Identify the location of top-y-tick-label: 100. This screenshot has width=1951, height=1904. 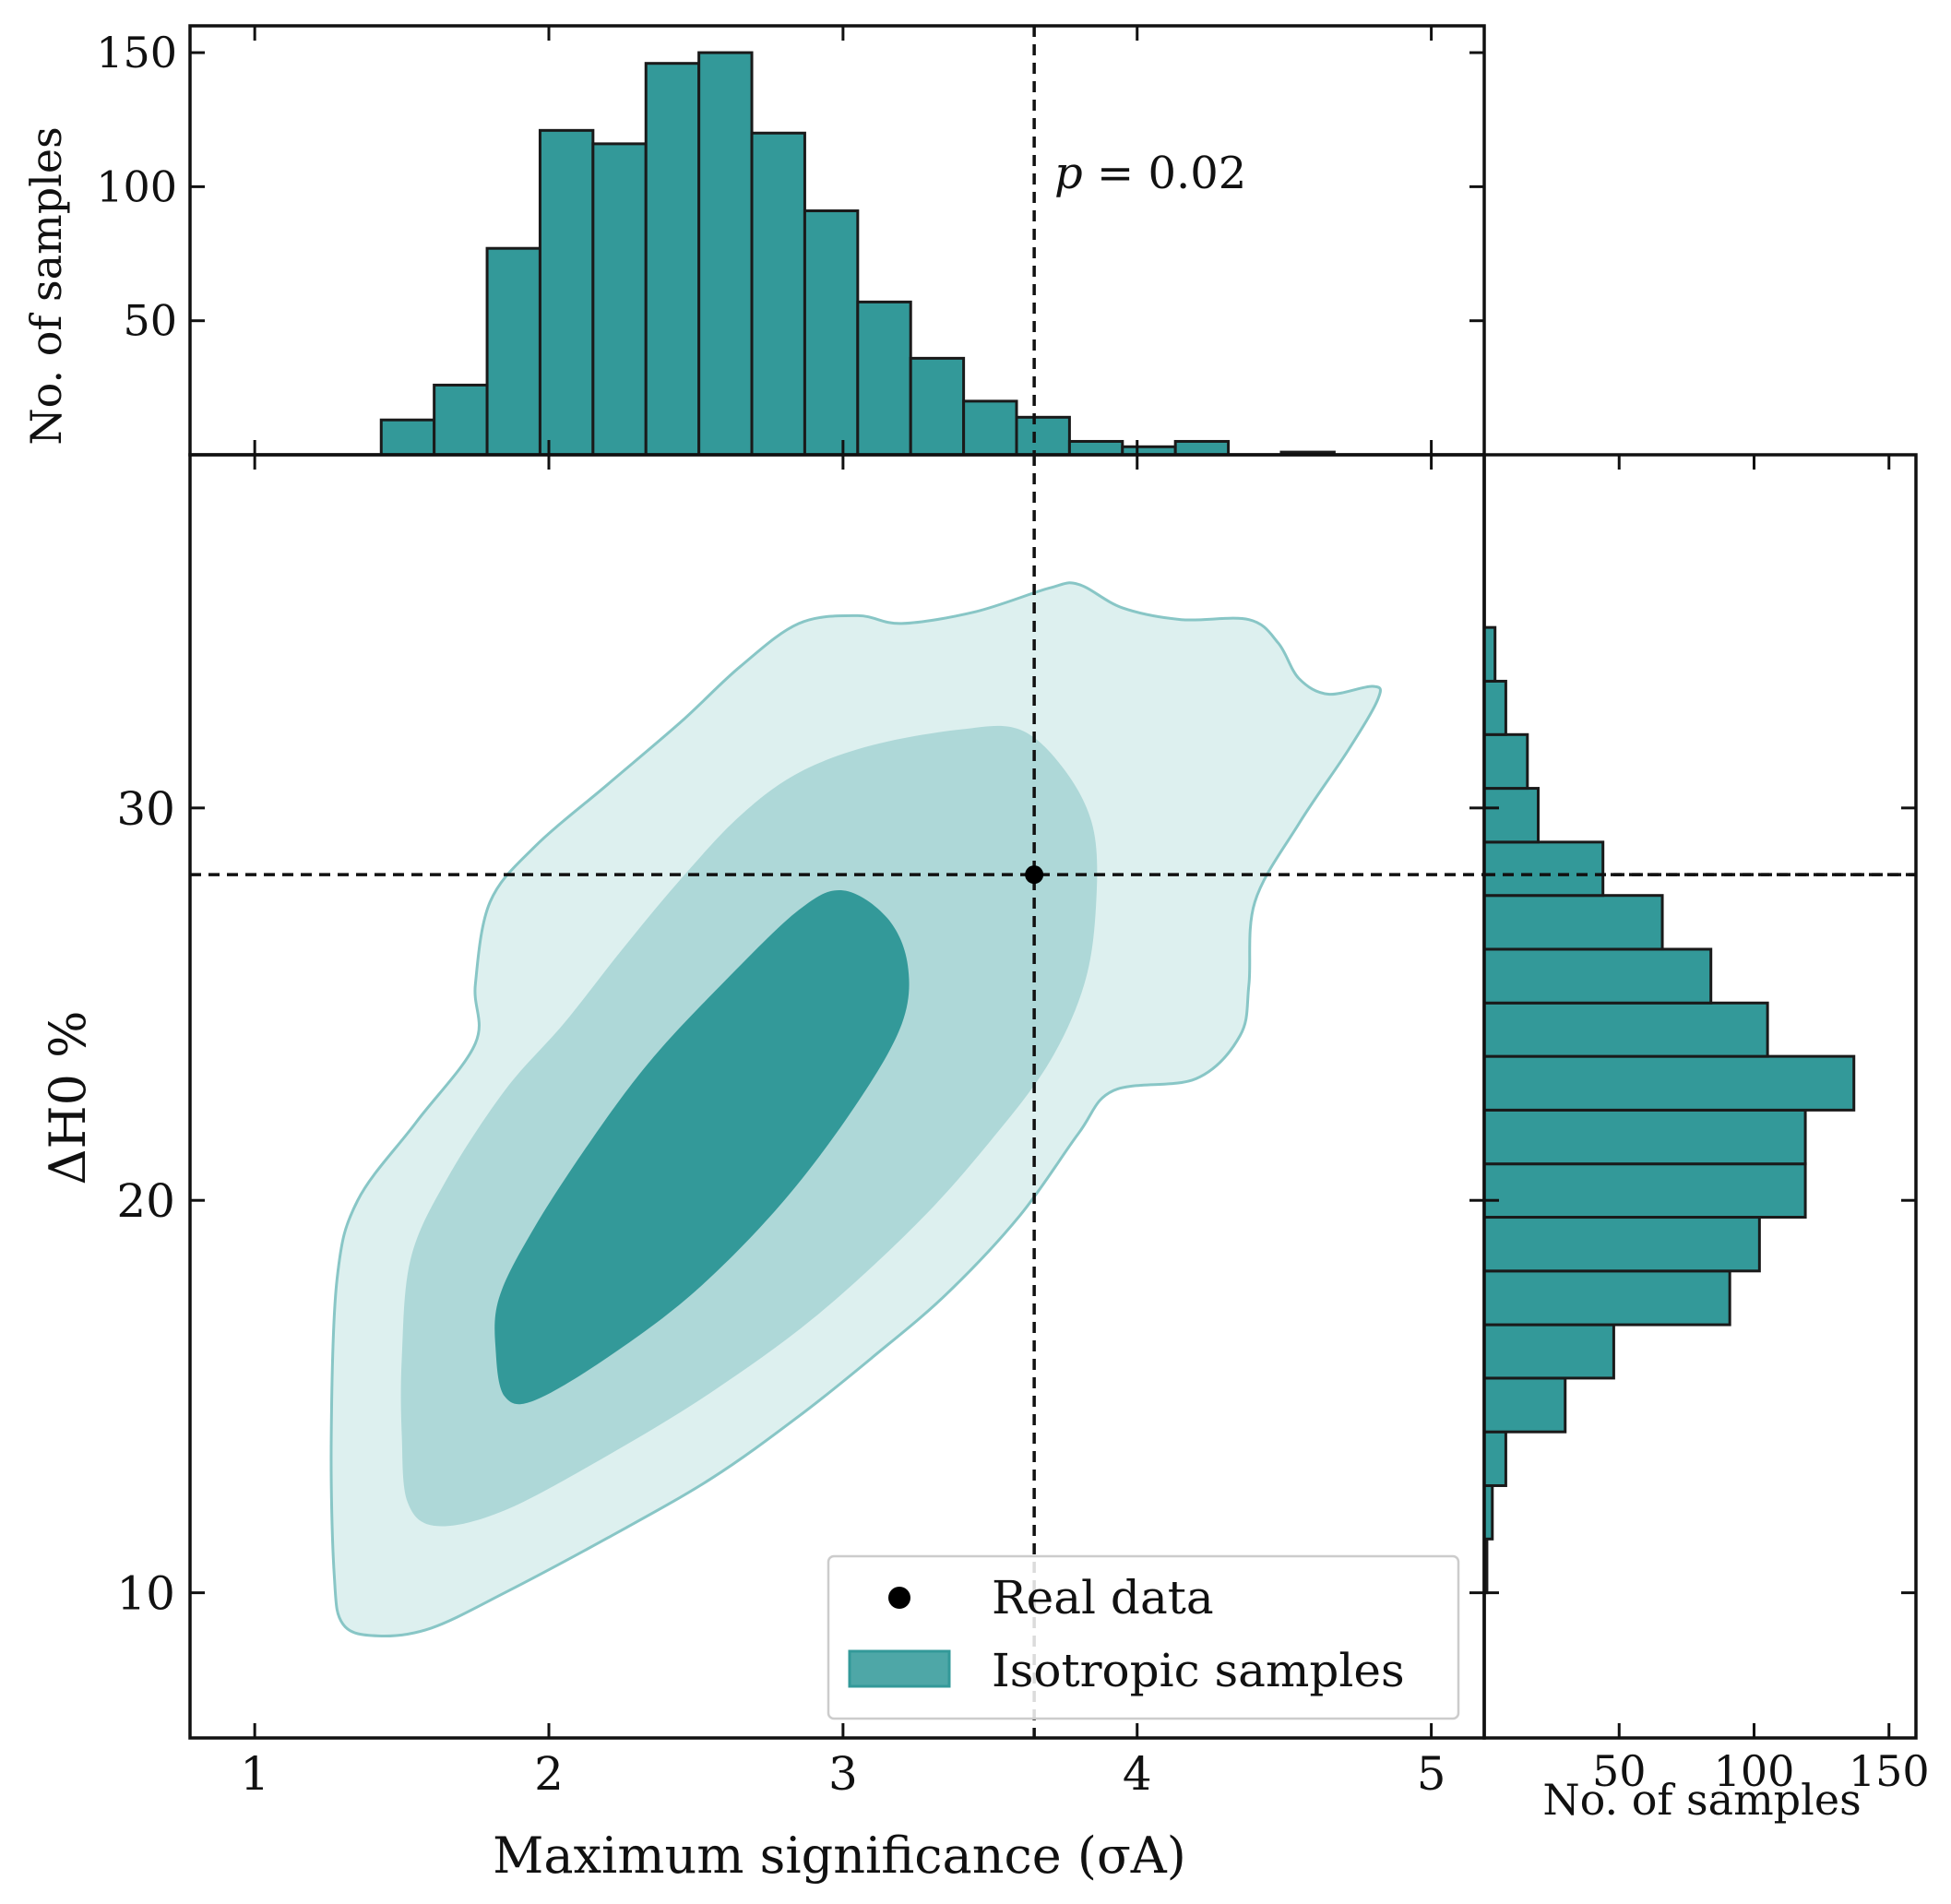
(136, 186).